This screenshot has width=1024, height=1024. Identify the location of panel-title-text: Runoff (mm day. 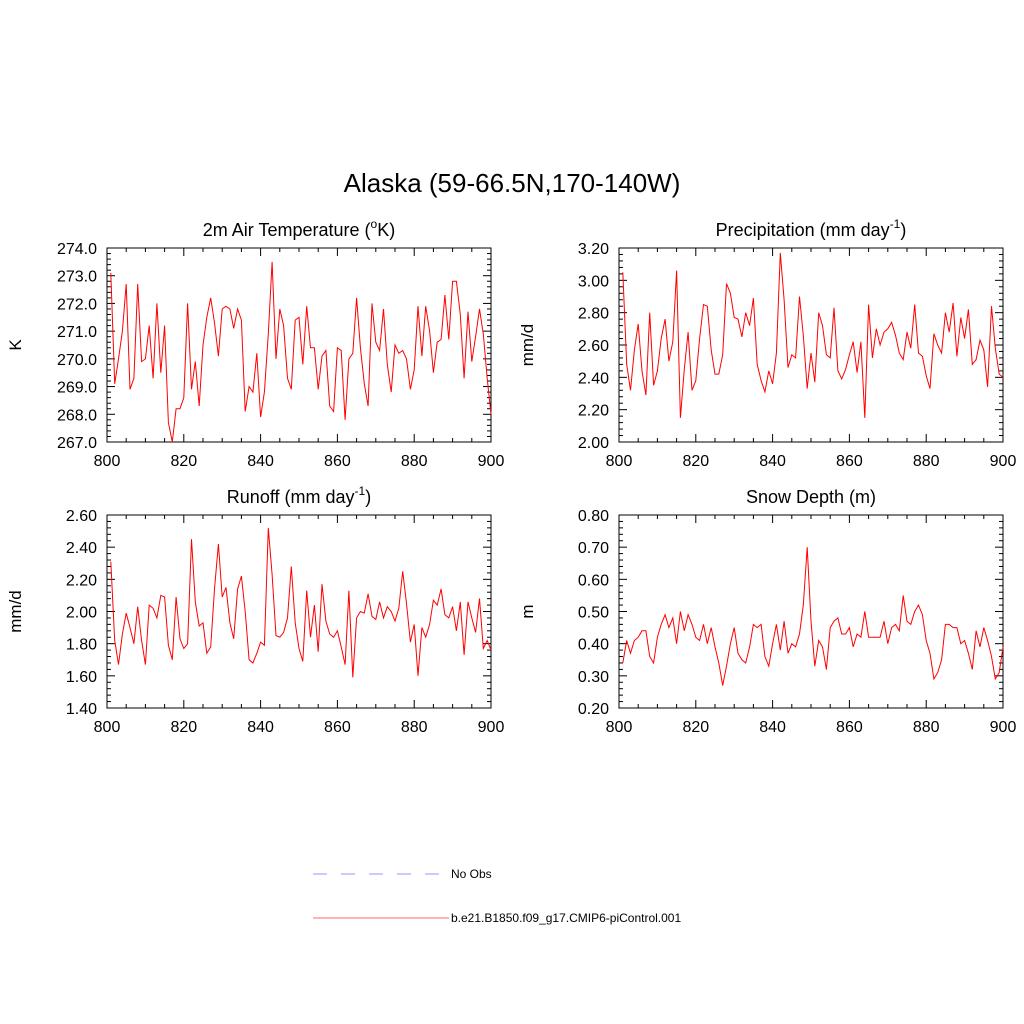
(291, 497).